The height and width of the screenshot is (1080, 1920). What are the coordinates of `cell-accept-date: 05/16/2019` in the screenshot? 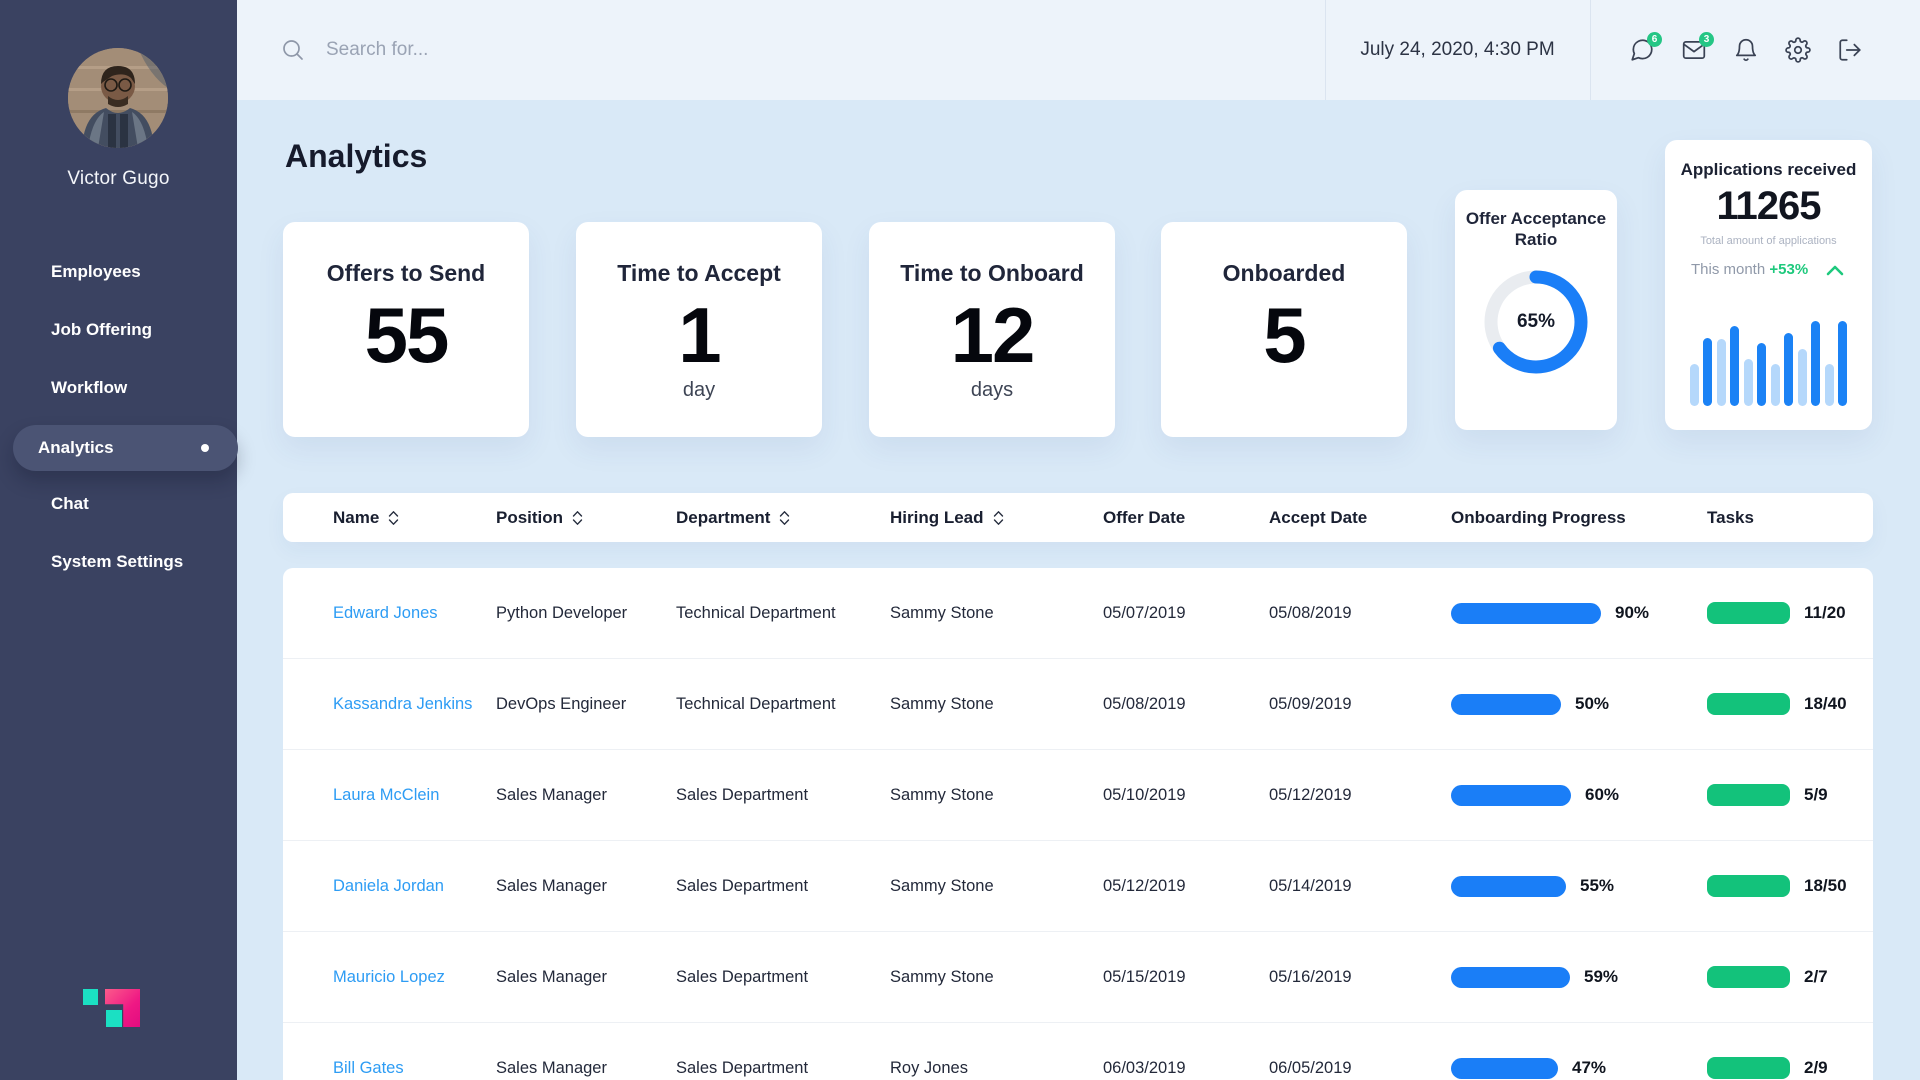 It's located at (1310, 976).